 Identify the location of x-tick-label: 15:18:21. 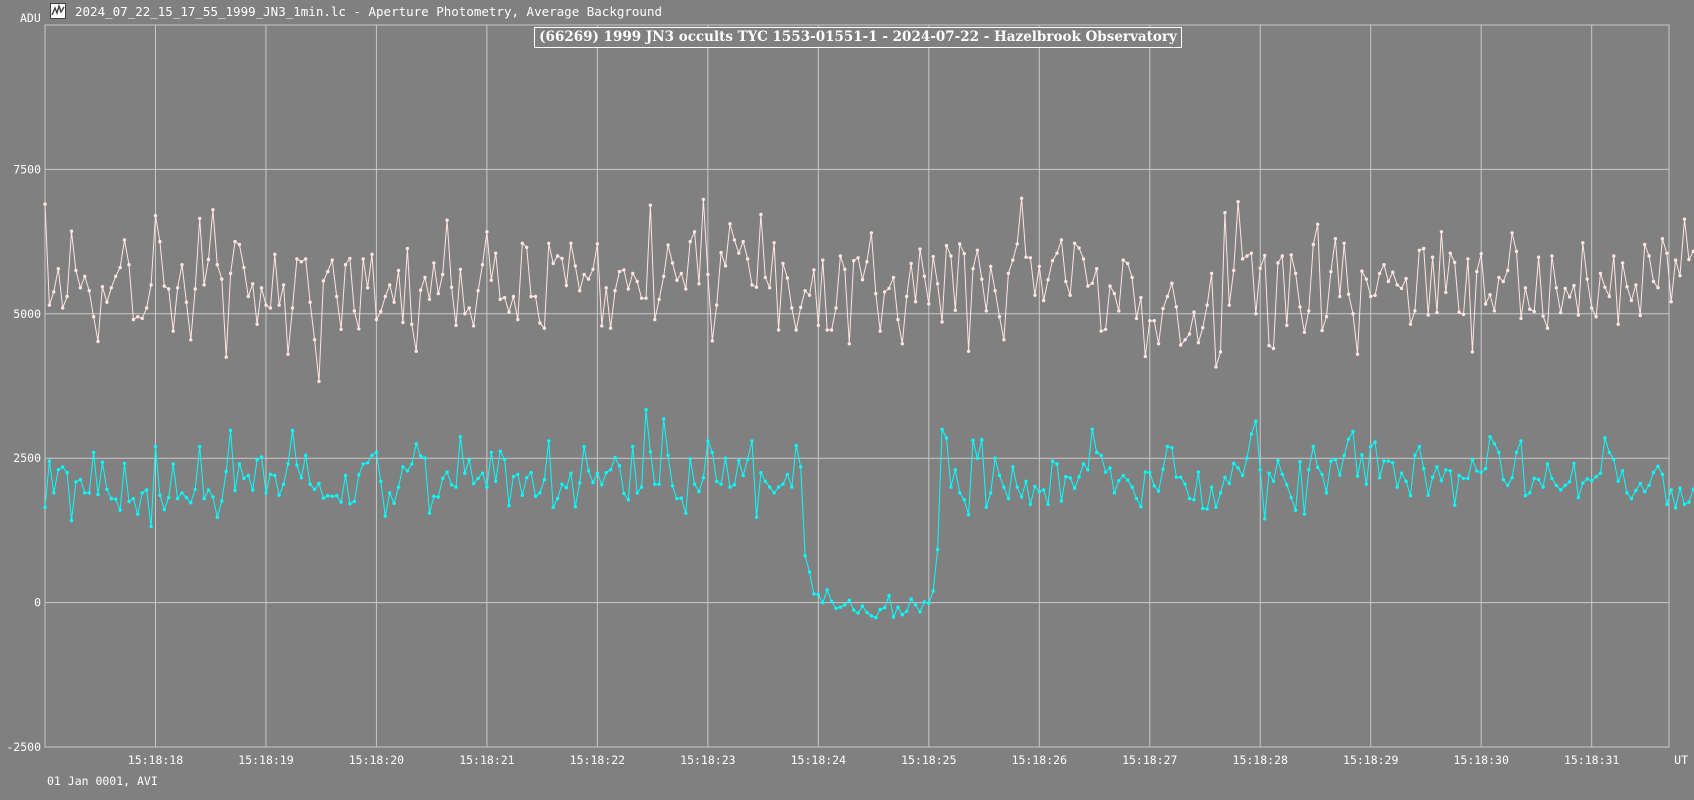
(486, 760).